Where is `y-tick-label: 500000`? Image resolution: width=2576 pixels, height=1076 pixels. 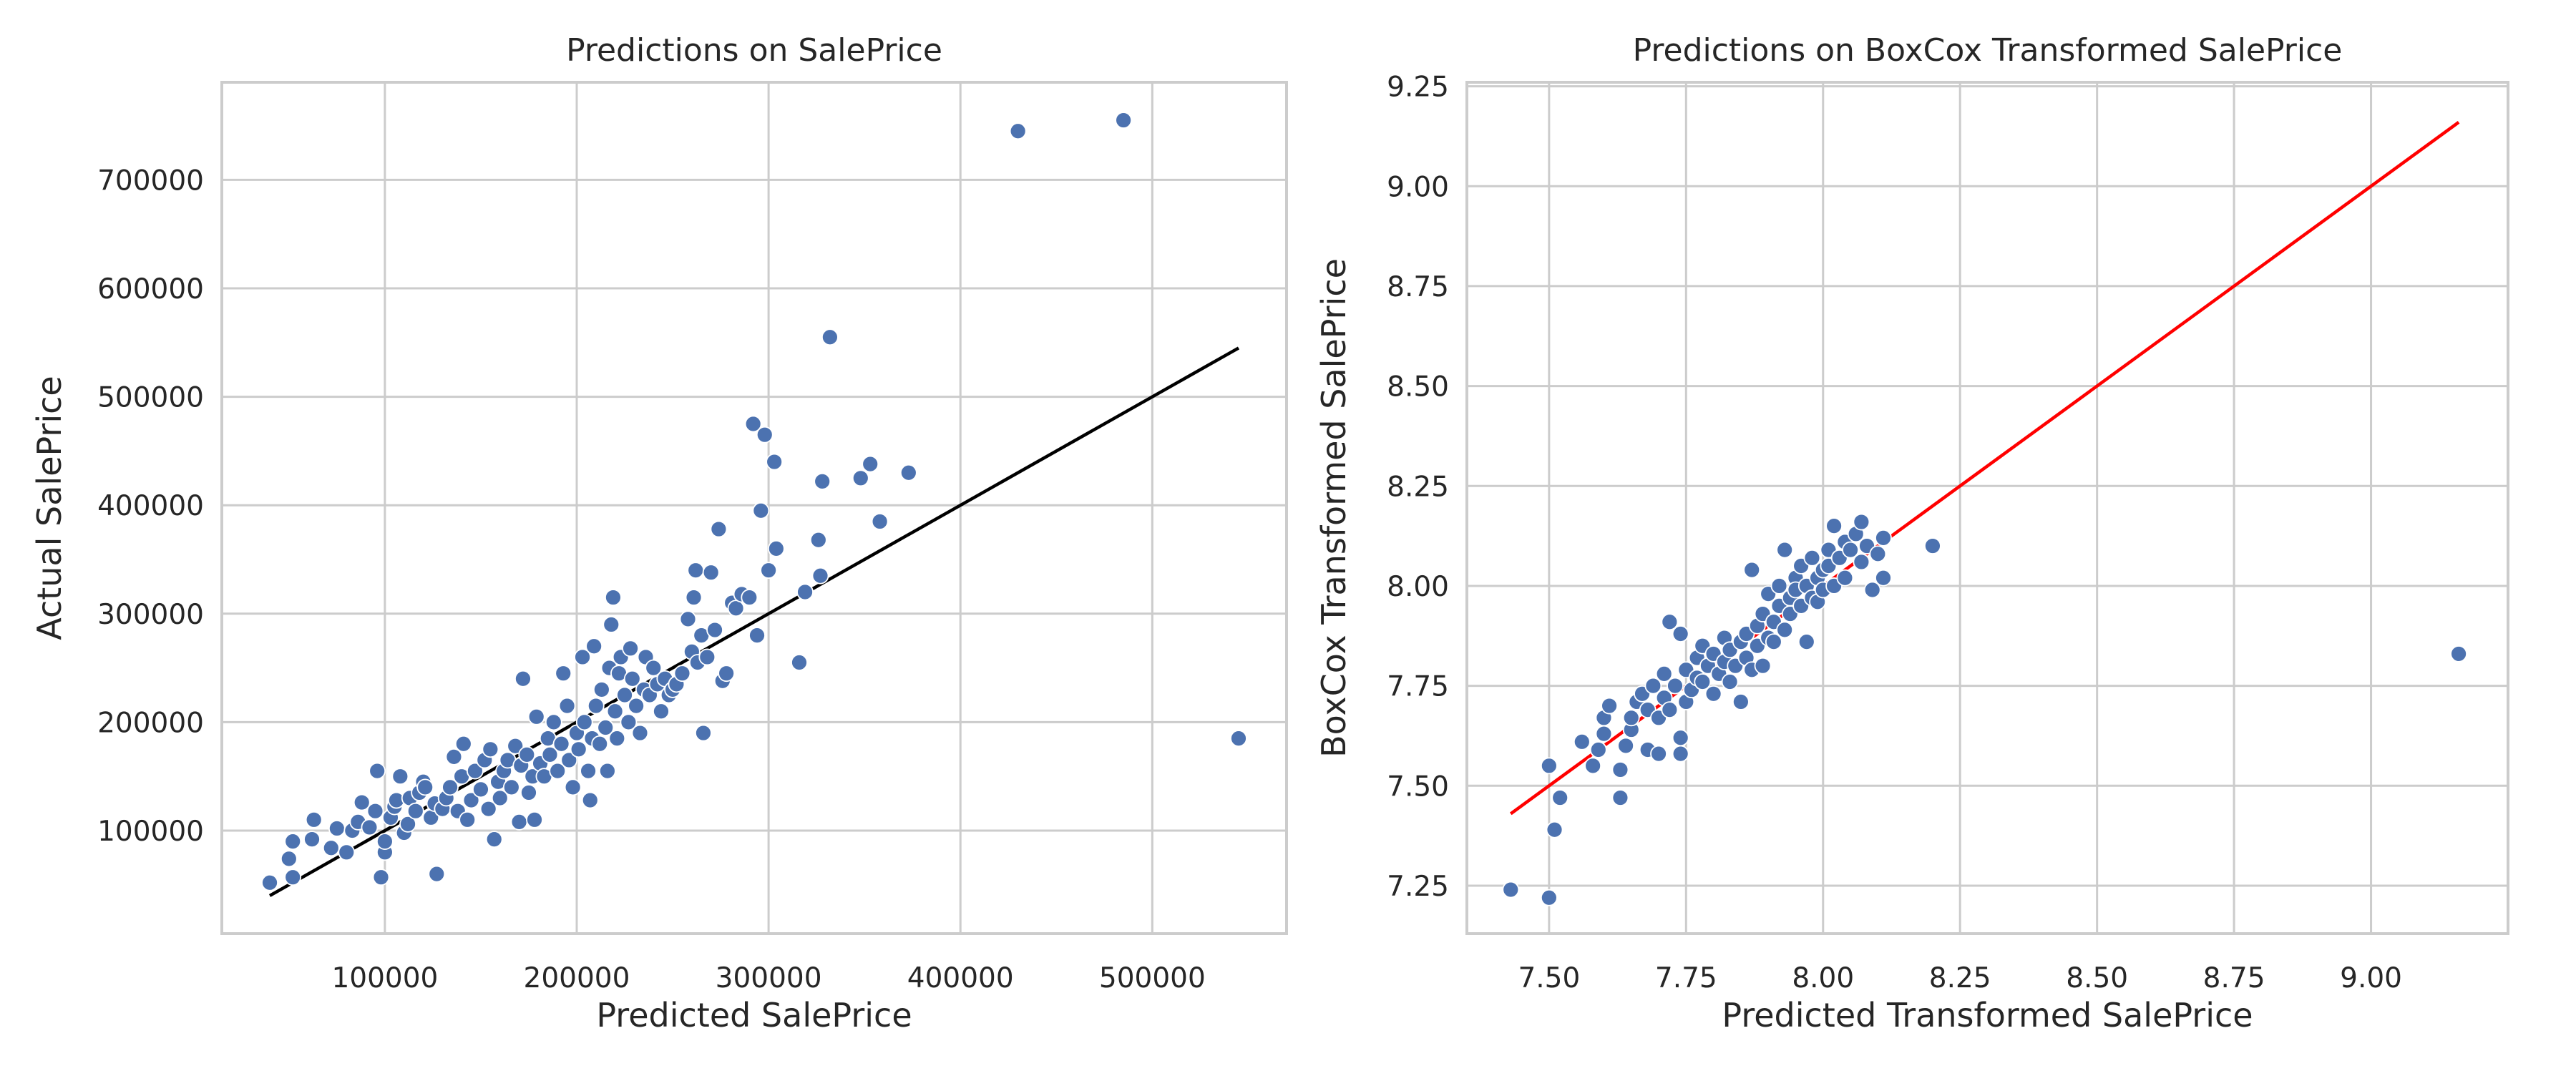
y-tick-label: 500000 is located at coordinates (150, 398).